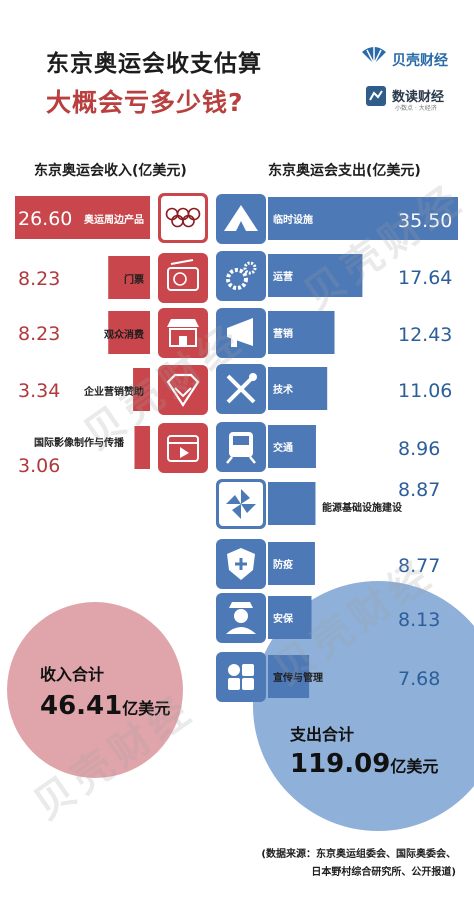  Describe the element at coordinates (241, 219) in the screenshot. I see `tent-icon` at that location.